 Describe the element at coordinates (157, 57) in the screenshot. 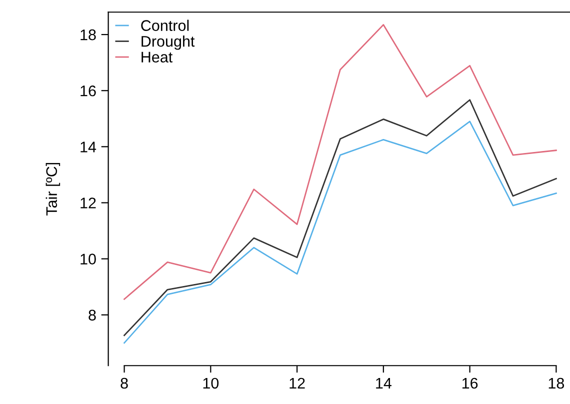

I see `legend-label: Heat` at that location.